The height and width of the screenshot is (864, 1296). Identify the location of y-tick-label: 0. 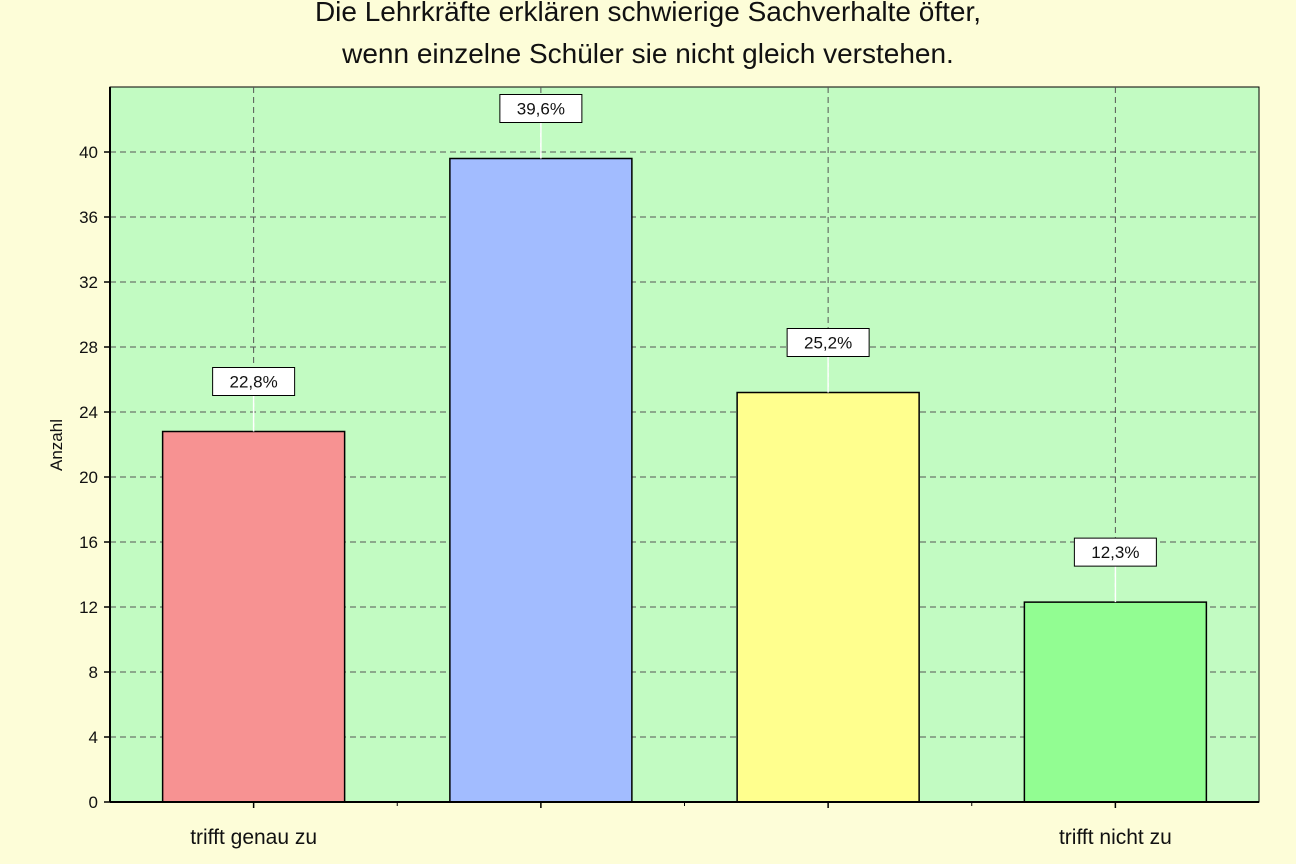
(93, 802).